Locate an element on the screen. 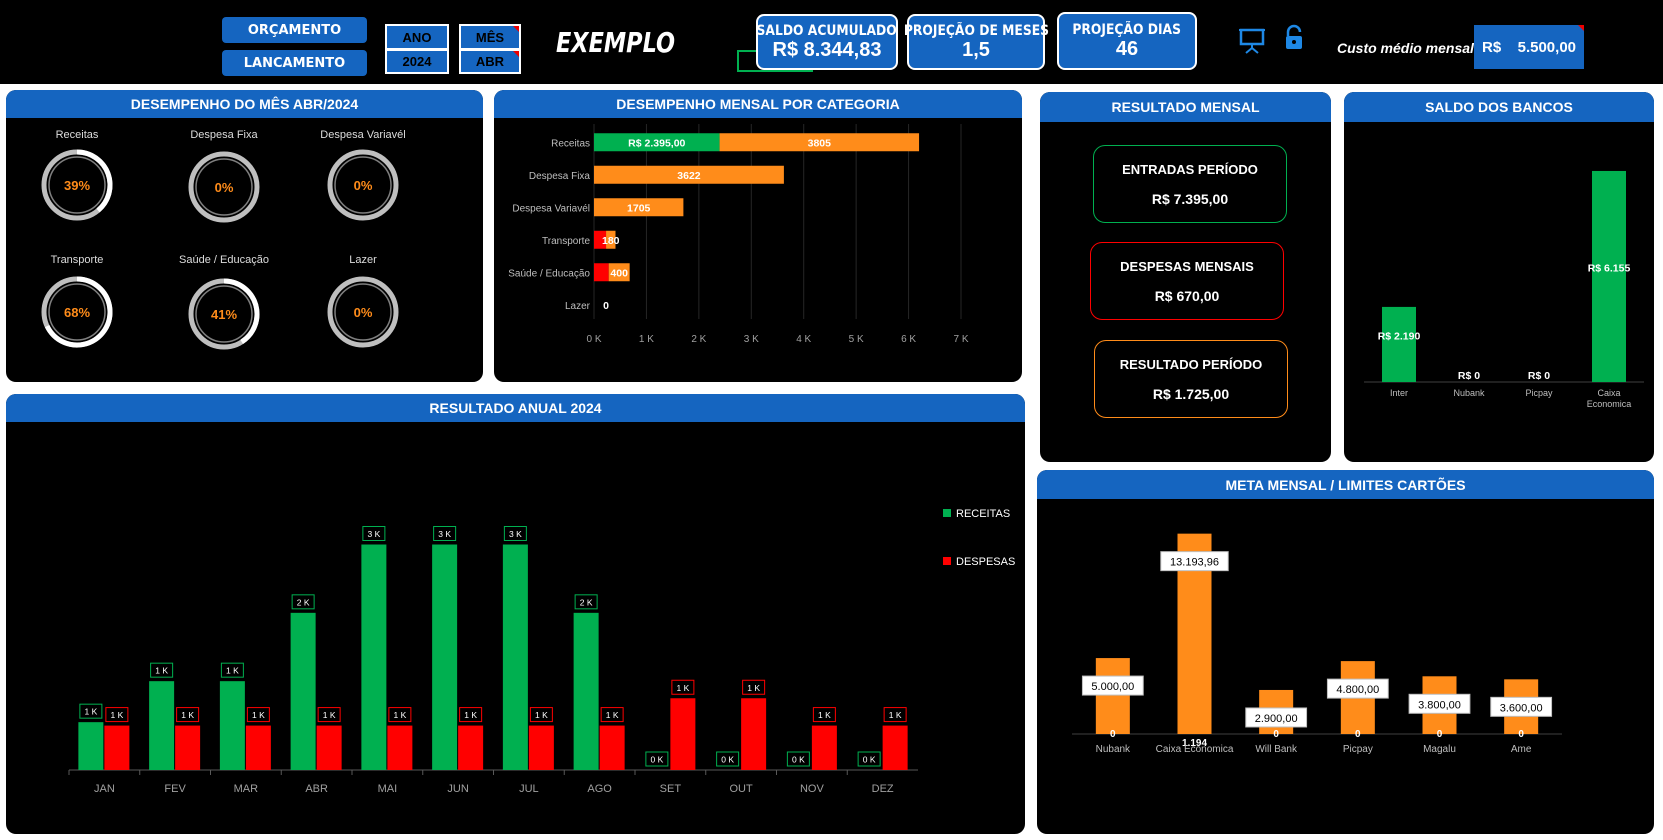  custo-medio-label: Custo médio mensal is located at coordinates (1405, 48).